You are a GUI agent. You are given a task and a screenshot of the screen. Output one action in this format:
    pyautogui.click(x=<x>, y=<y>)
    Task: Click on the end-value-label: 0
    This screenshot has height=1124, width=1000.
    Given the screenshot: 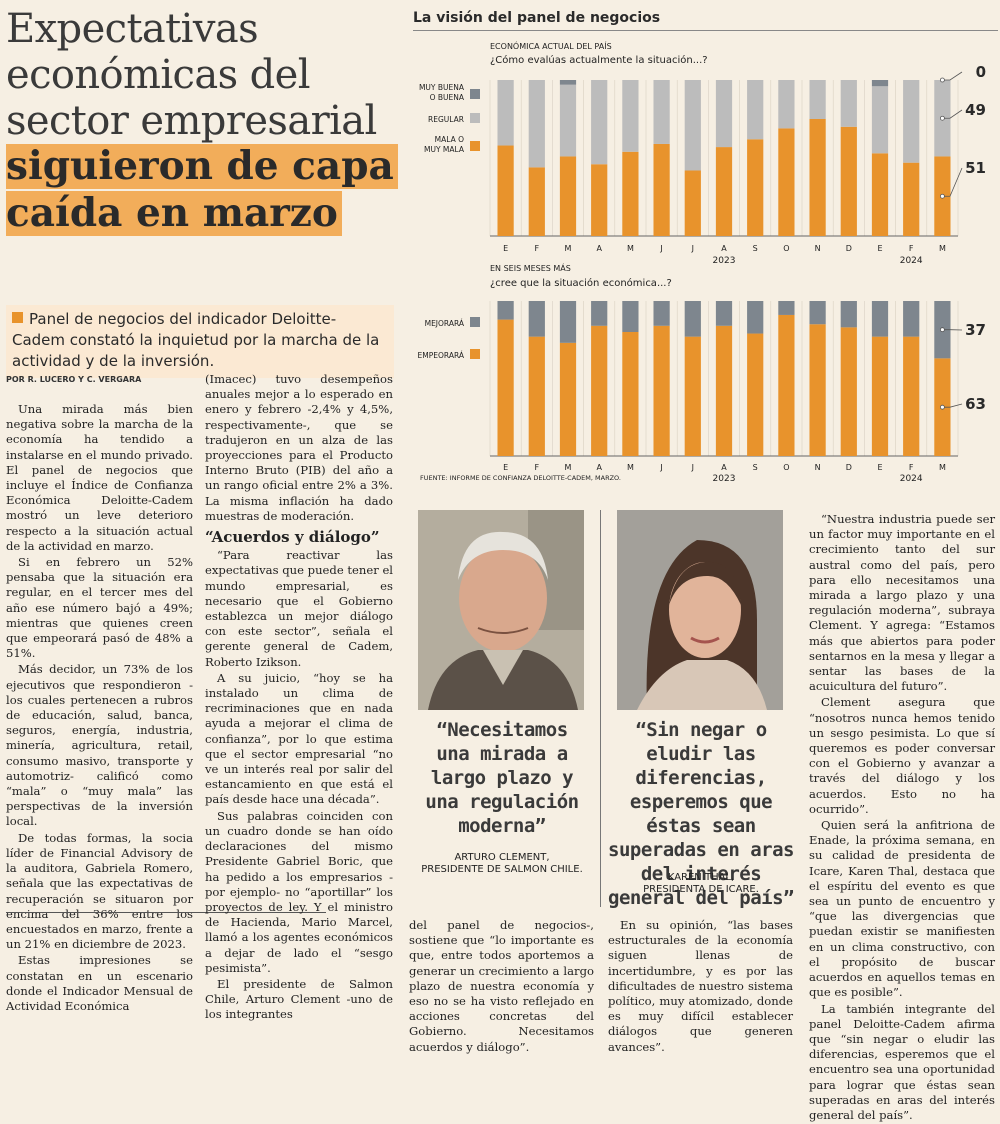 What is the action you would take?
    pyautogui.click(x=981, y=72)
    